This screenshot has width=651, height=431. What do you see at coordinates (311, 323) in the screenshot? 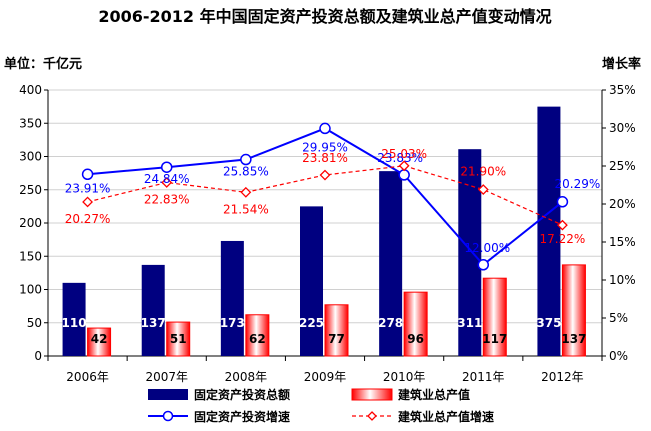
I see `bar-label-fixed-asset-investment: 225` at bounding box center [311, 323].